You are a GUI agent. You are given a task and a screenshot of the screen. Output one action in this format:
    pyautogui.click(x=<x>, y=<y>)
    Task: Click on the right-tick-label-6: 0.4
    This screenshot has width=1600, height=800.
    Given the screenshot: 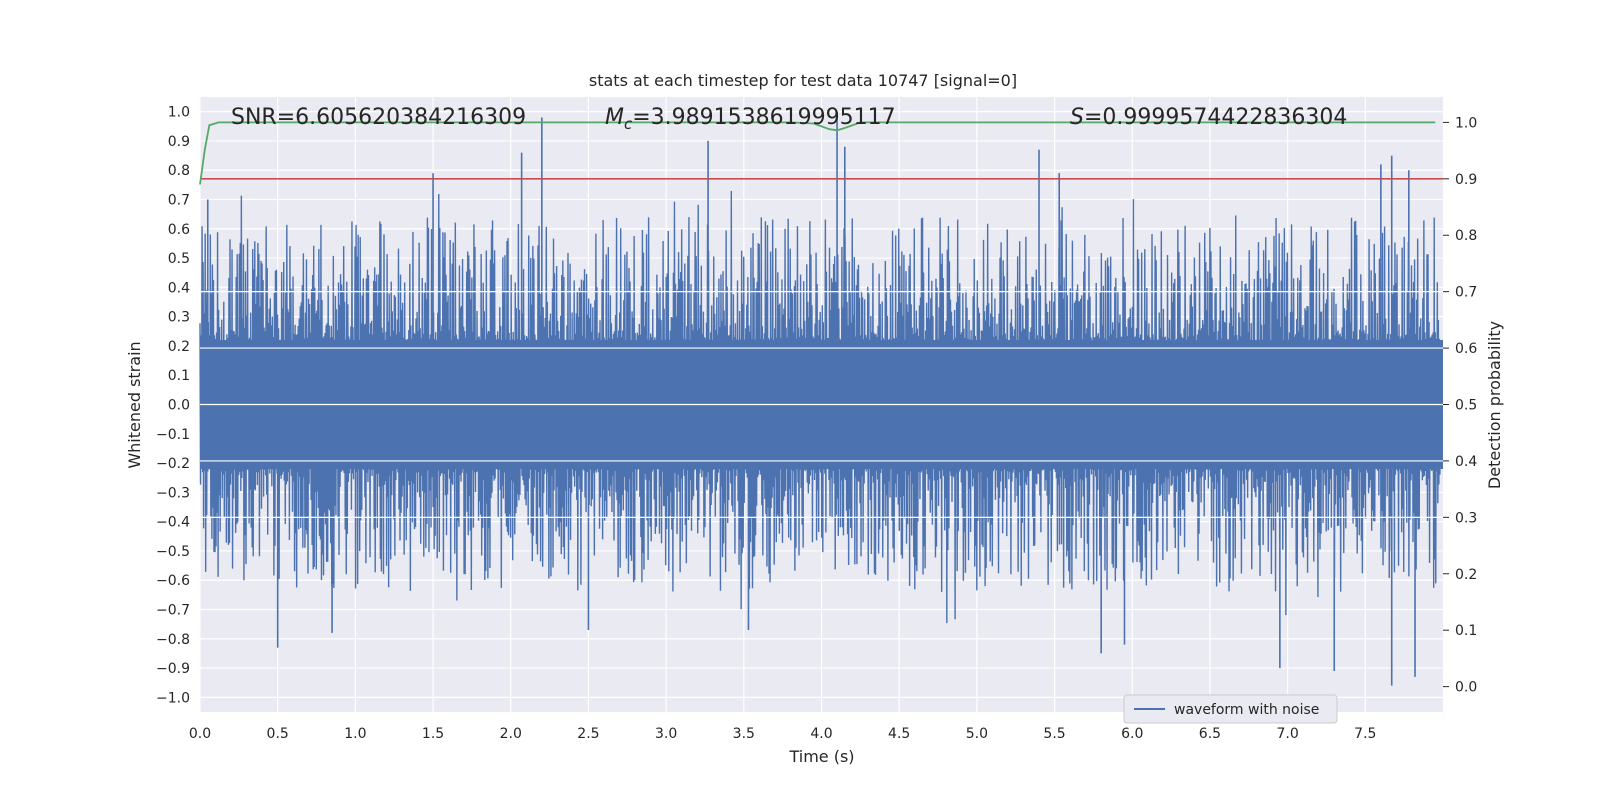 What is the action you would take?
    pyautogui.click(x=1466, y=462)
    